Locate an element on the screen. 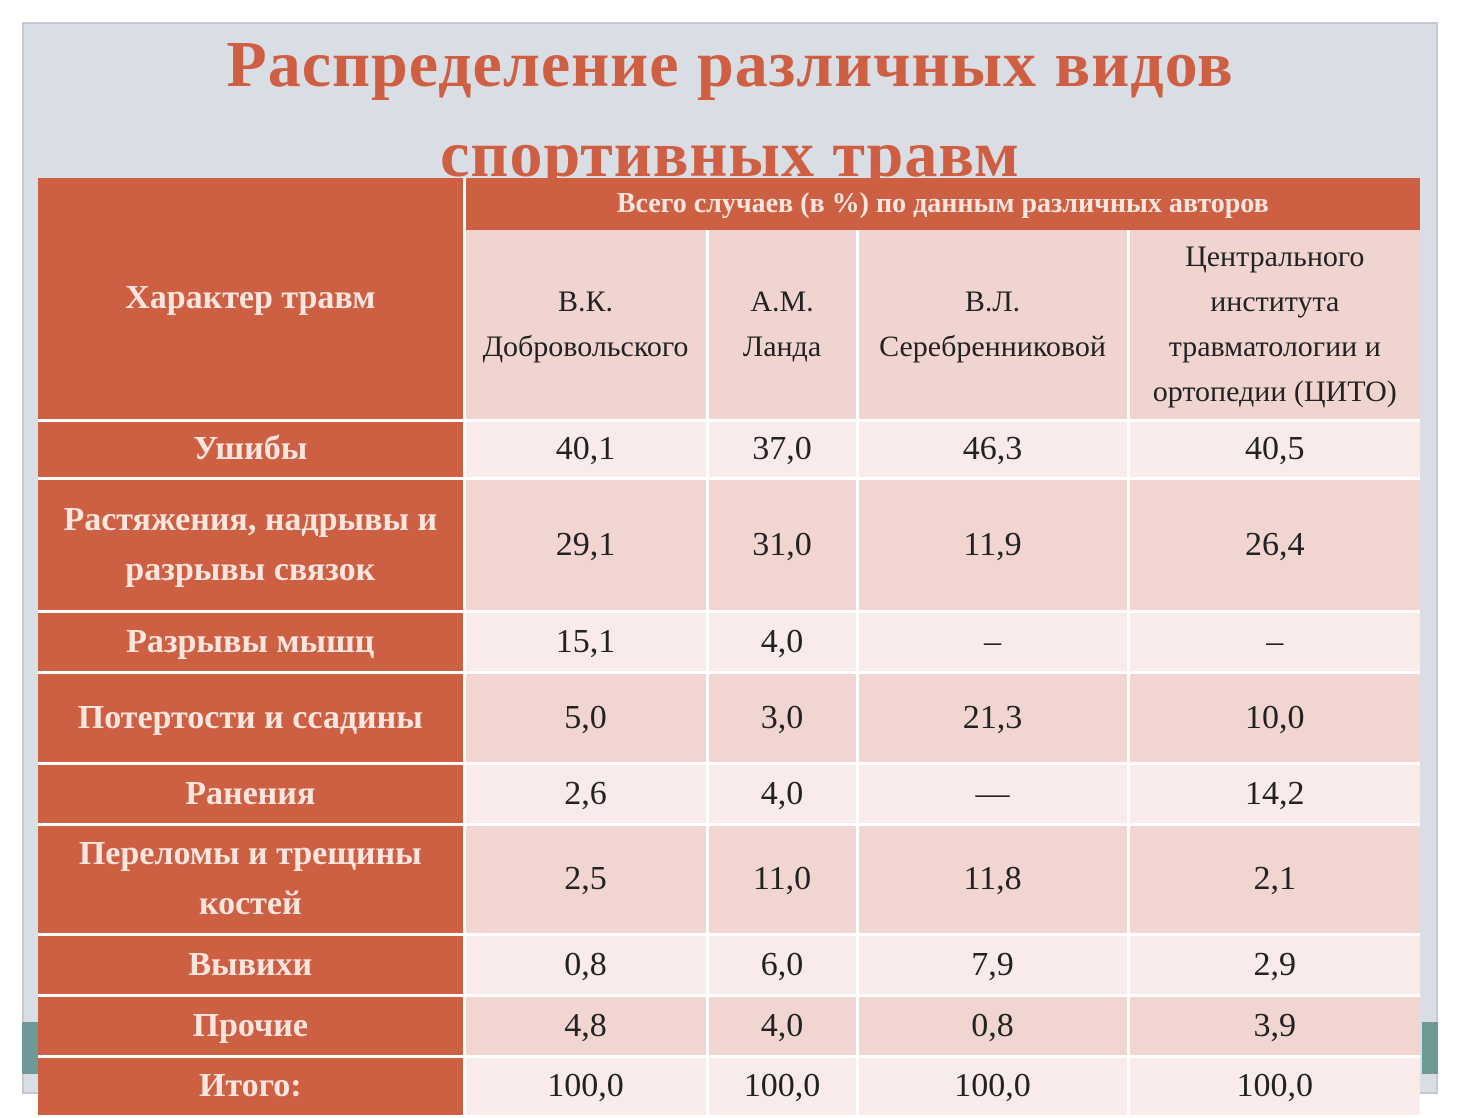  percentage-cell: 2,5 is located at coordinates (584, 880).